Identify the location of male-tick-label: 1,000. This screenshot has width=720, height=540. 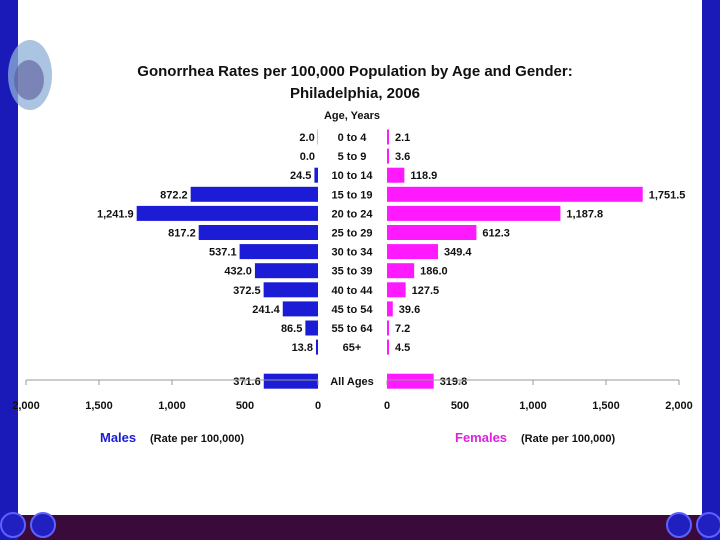
(172, 406).